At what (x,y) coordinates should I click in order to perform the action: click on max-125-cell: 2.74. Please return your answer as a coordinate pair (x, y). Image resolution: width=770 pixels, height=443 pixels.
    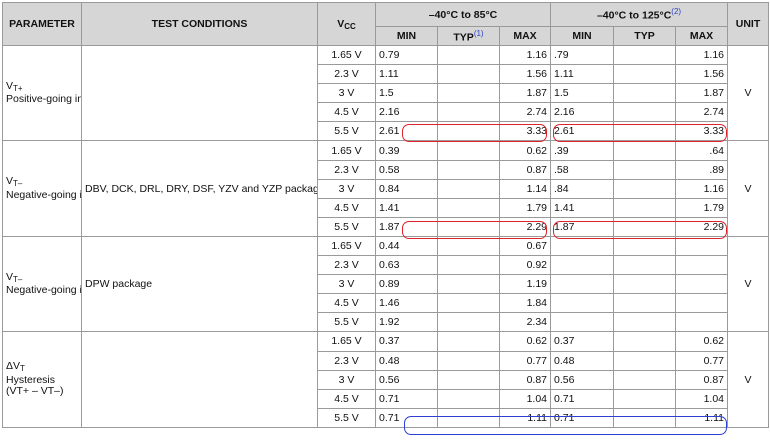
    Looking at the image, I should click on (701, 112).